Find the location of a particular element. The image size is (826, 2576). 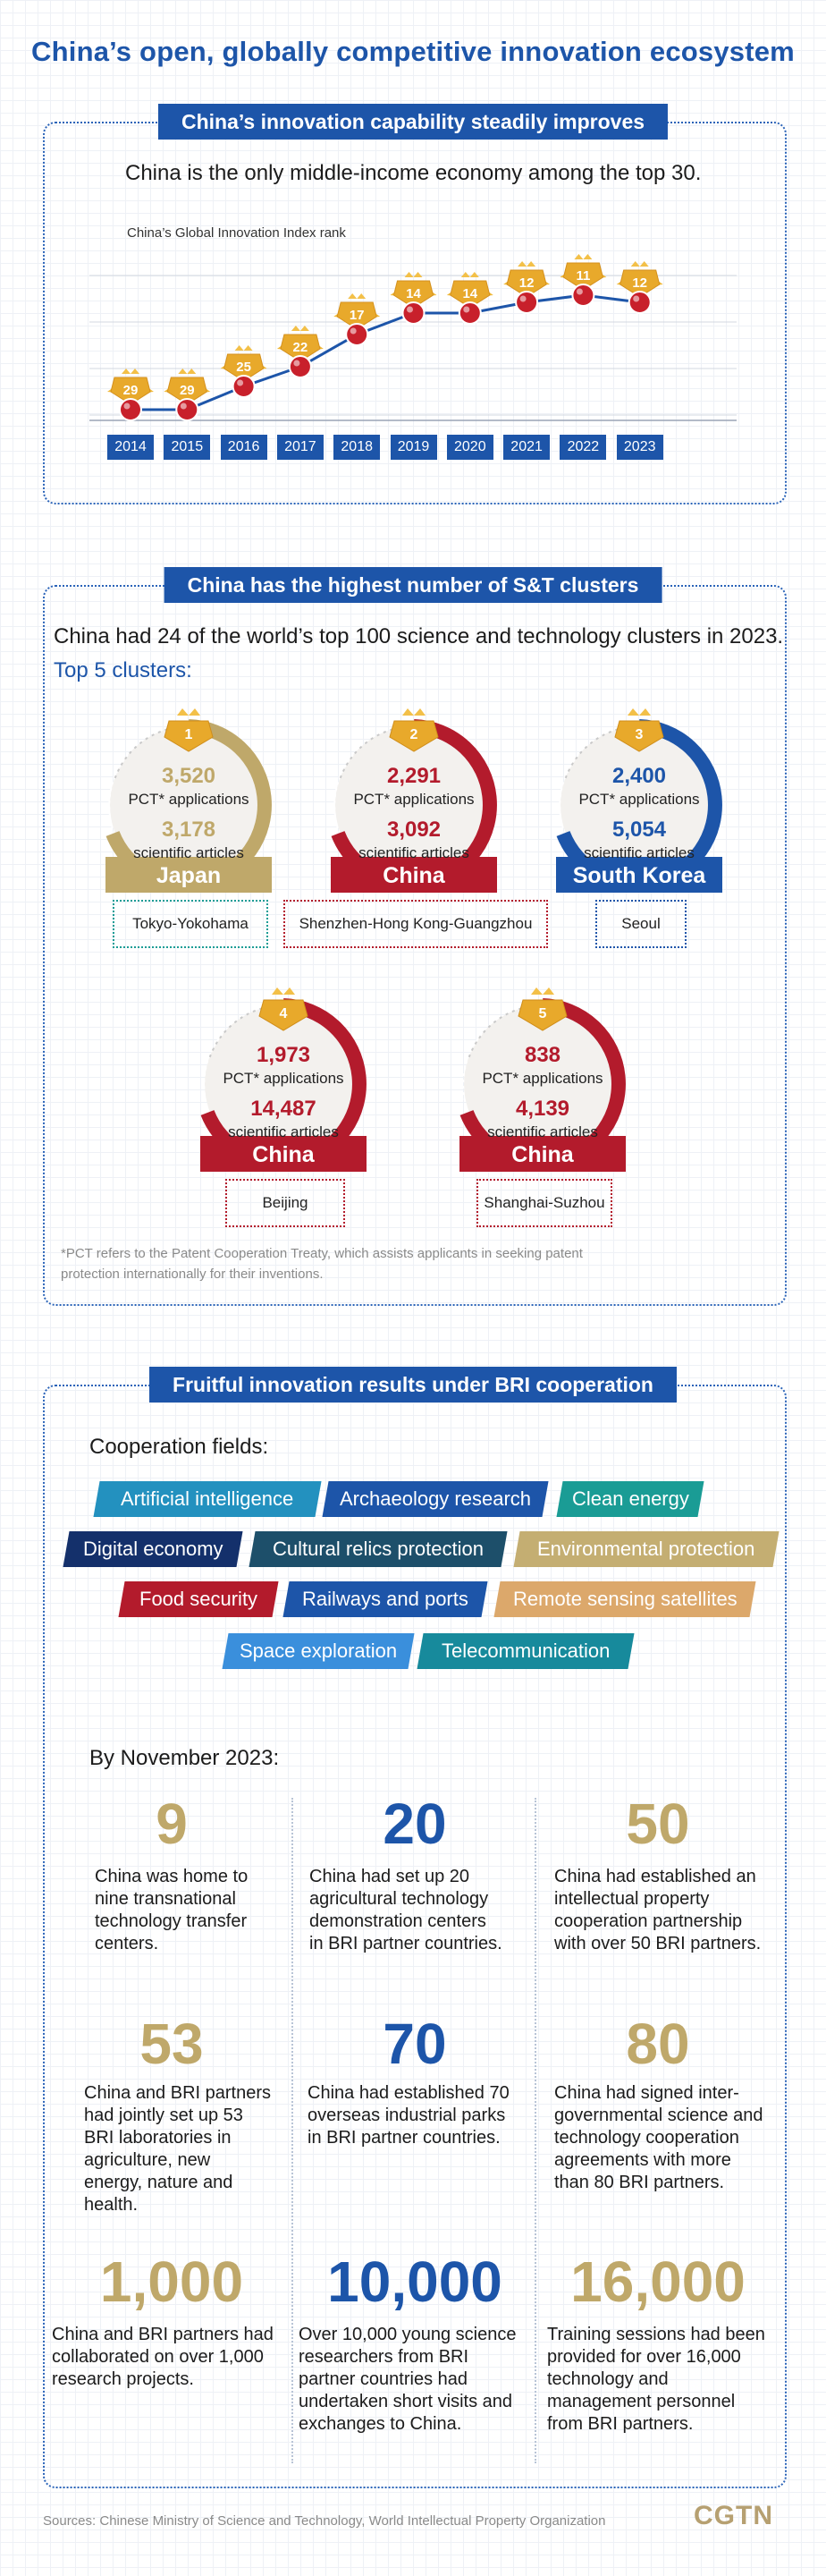

rank-point: 12 is located at coordinates (527, 287).